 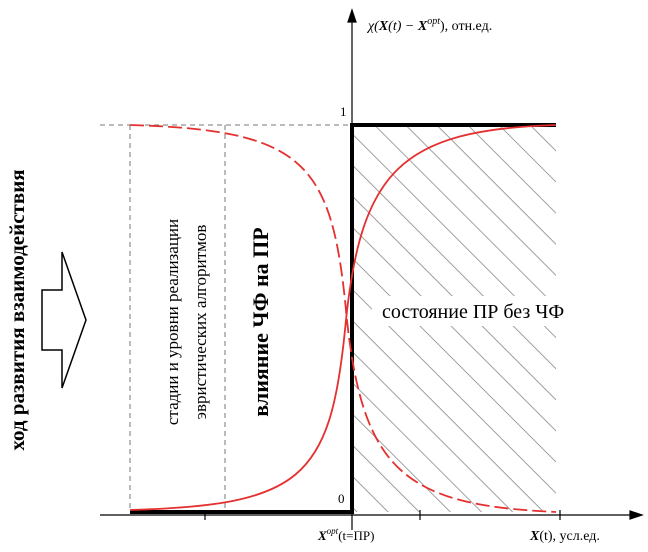 What do you see at coordinates (17, 309) in the screenshot?
I see `side-label: ход развития взаимодействия` at bounding box center [17, 309].